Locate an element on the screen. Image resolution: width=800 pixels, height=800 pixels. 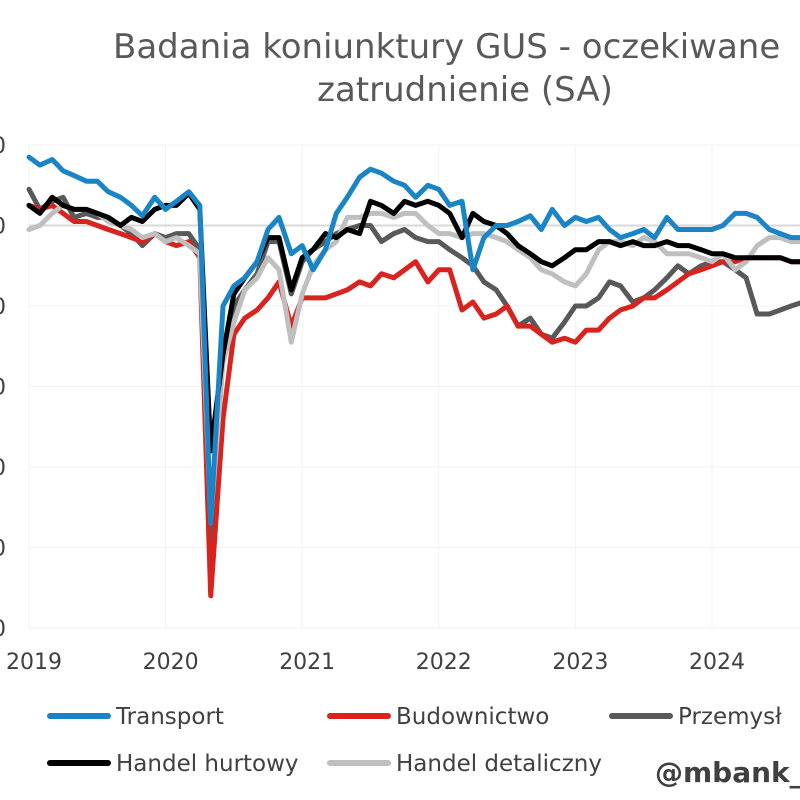
legend-label: Handel detaliczny is located at coordinates (499, 764).